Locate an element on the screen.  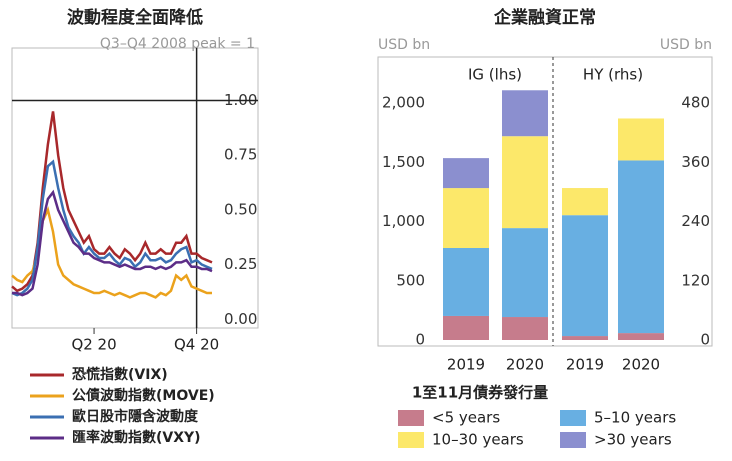
y2-tick-label: 480 is located at coordinates (695, 103).